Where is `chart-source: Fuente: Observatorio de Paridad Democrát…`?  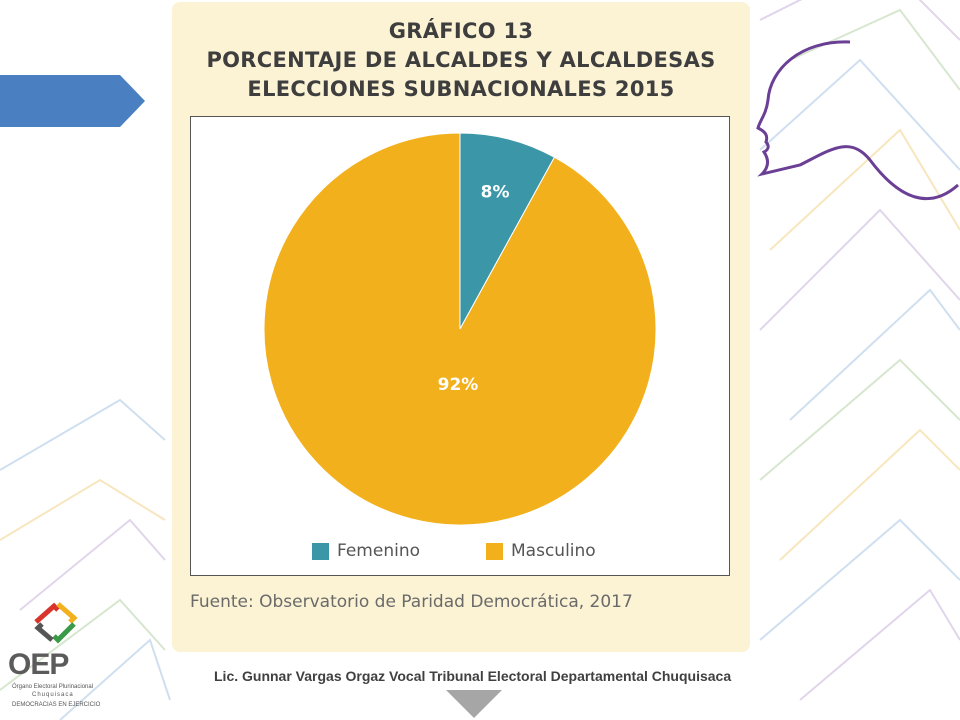
chart-source: Fuente: Observatorio de Paridad Democrát… is located at coordinates (411, 602).